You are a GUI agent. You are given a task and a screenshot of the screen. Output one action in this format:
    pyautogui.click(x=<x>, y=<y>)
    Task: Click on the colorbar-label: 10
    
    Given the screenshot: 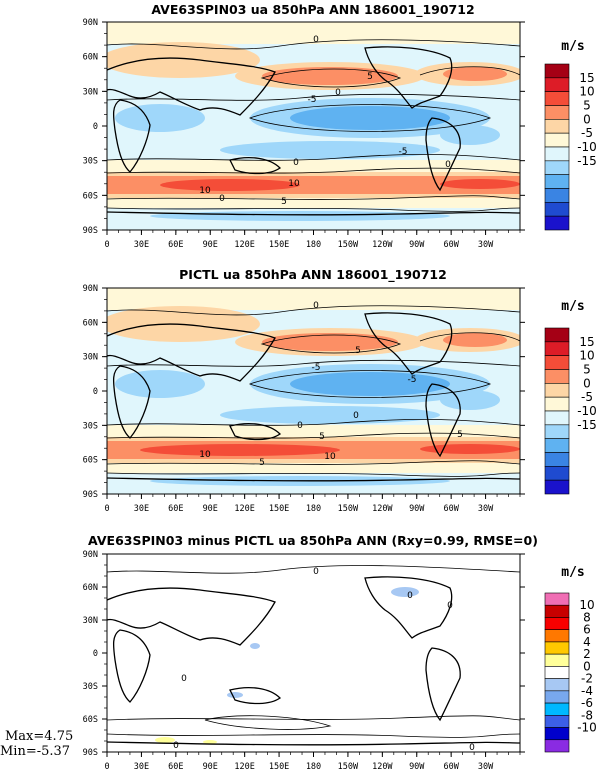 What is the action you would take?
    pyautogui.click(x=586, y=92)
    